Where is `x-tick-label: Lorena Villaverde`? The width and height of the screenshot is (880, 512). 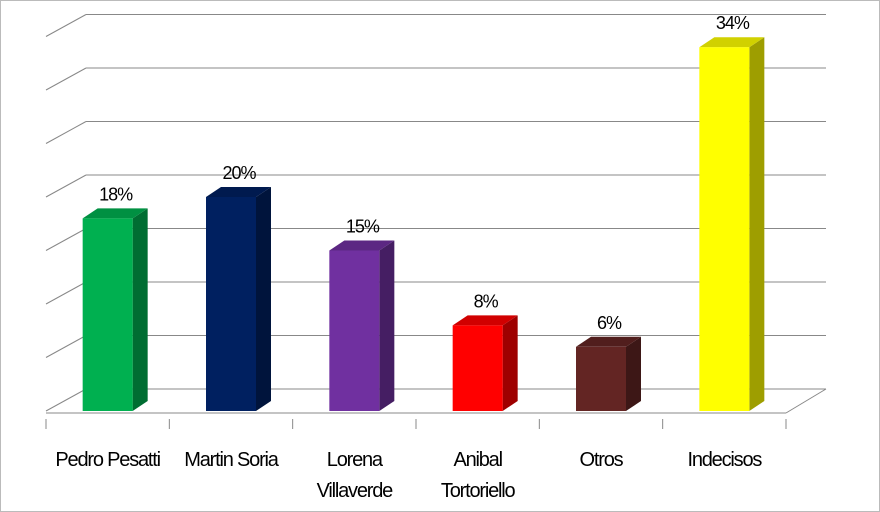 x-tick-label: Lorena Villaverde is located at coordinates (355, 475).